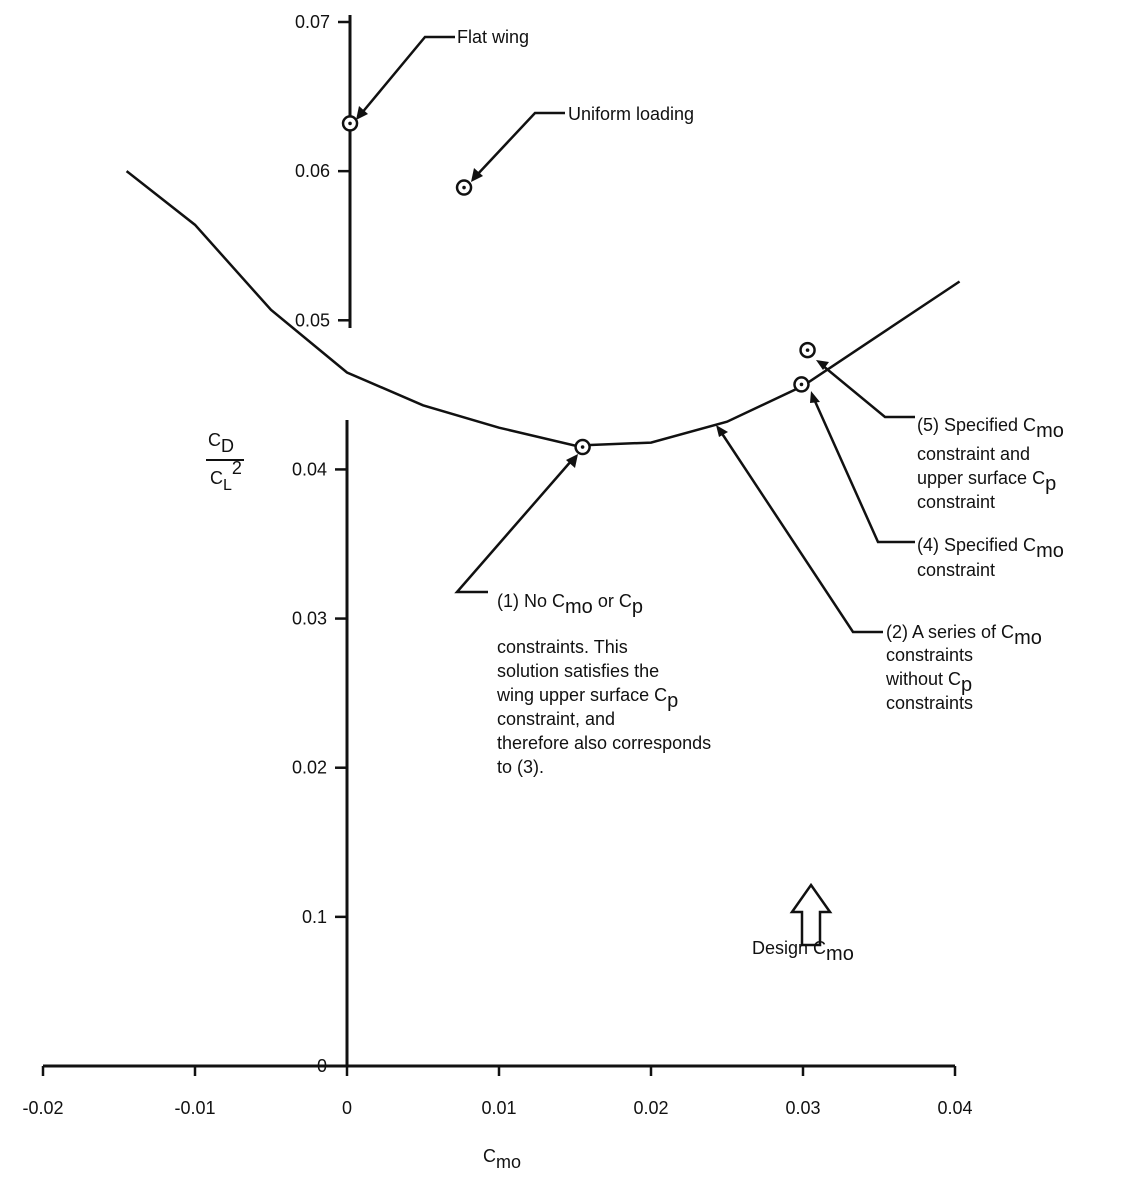  I want to click on text-run: without C, so click(923, 679).